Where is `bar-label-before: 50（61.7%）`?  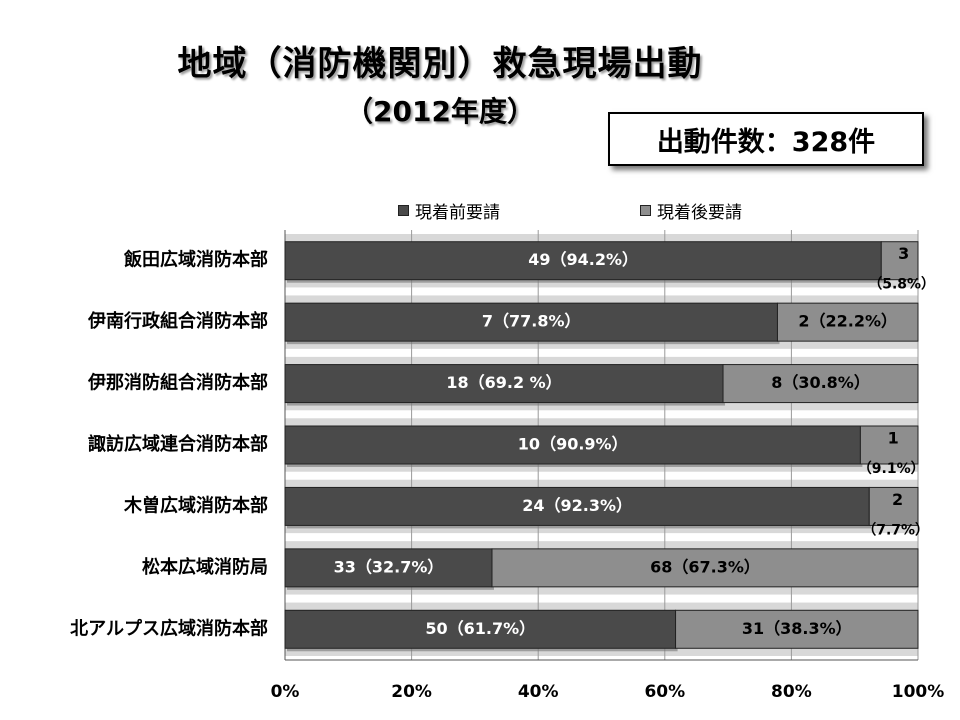
bar-label-before: 50（61.7%） is located at coordinates (480, 628).